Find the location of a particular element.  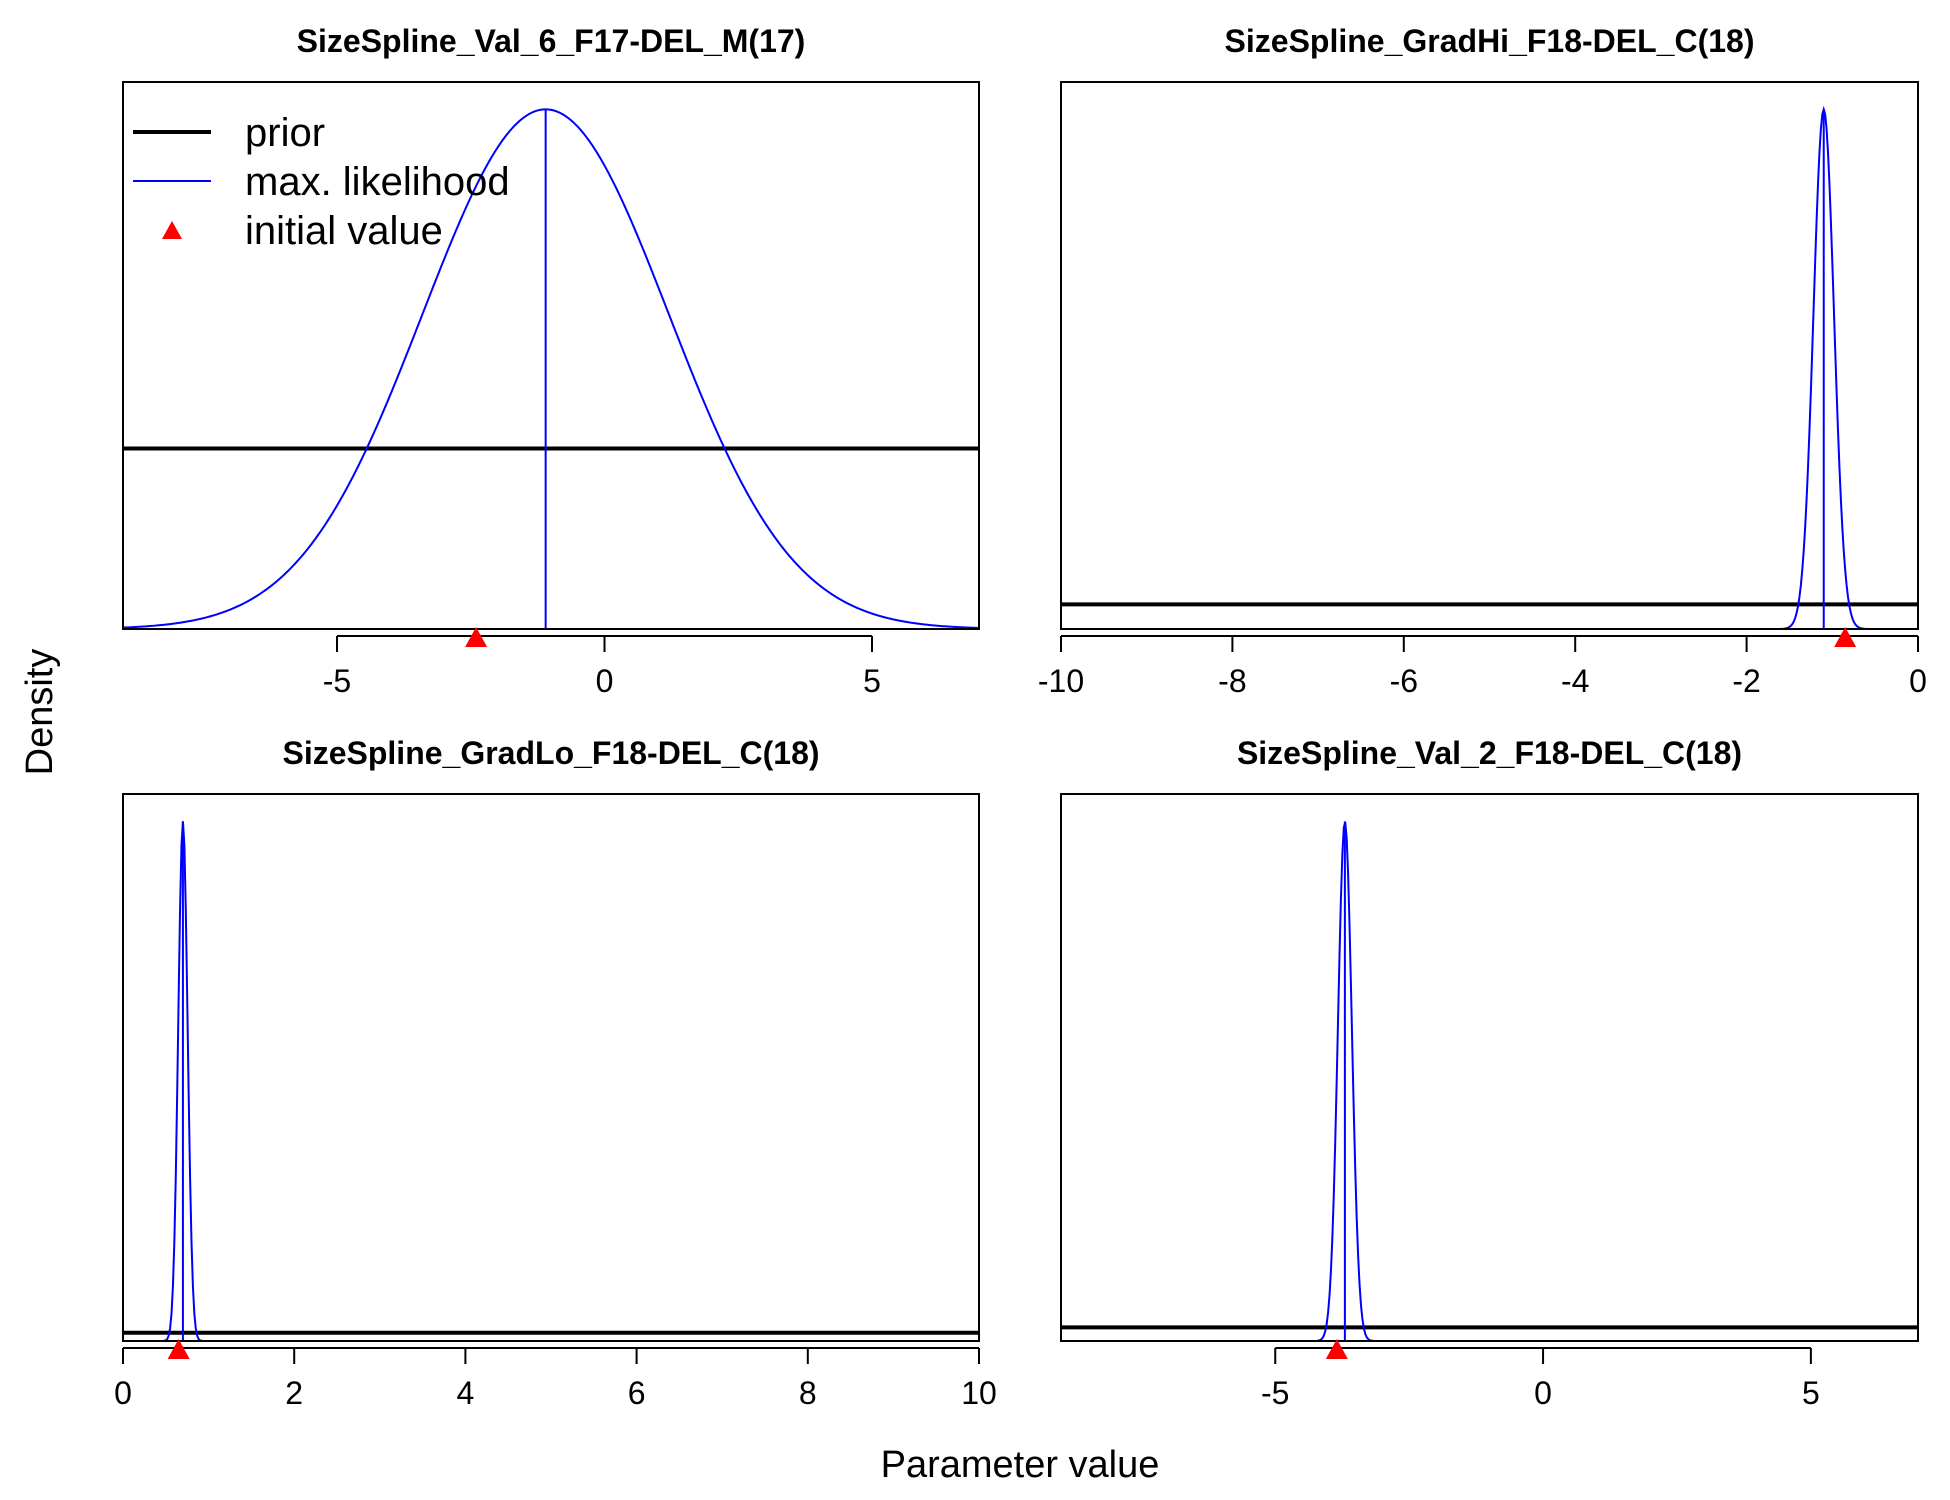

legend-item-initial-value: initial value is located at coordinates (302, 231).